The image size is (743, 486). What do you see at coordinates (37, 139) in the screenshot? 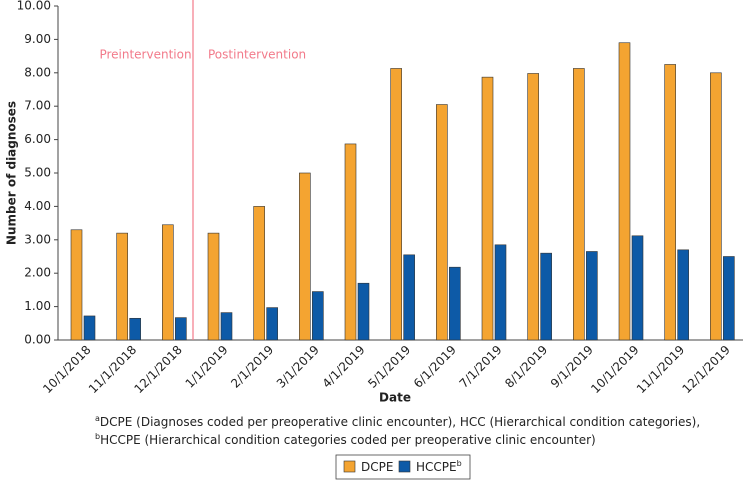
I see `y-tick-label: 6.00` at bounding box center [37, 139].